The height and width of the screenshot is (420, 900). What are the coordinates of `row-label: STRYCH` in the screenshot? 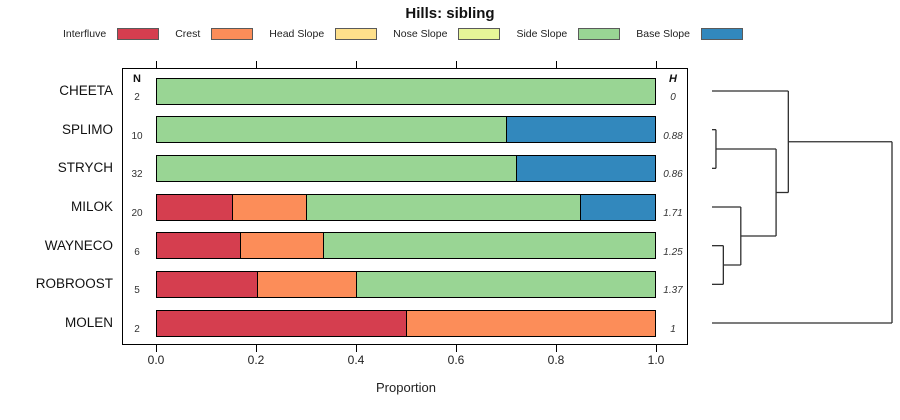 It's located at (85, 168).